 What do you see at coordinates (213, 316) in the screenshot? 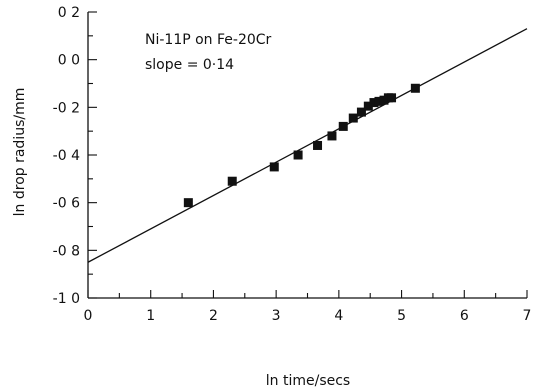
I see `x-tick-label: 2` at bounding box center [213, 316].